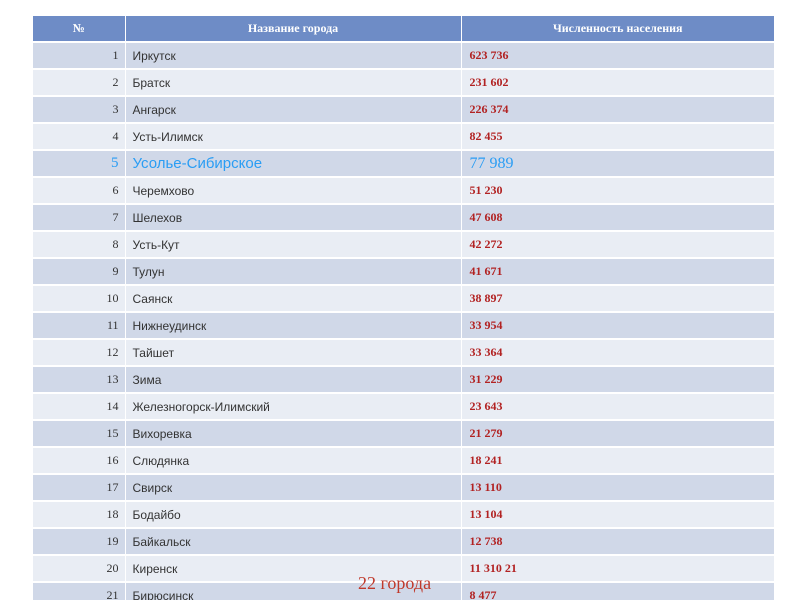 The height and width of the screenshot is (600, 800). Describe the element at coordinates (79, 218) in the screenshot. I see `row-number: 7` at that location.